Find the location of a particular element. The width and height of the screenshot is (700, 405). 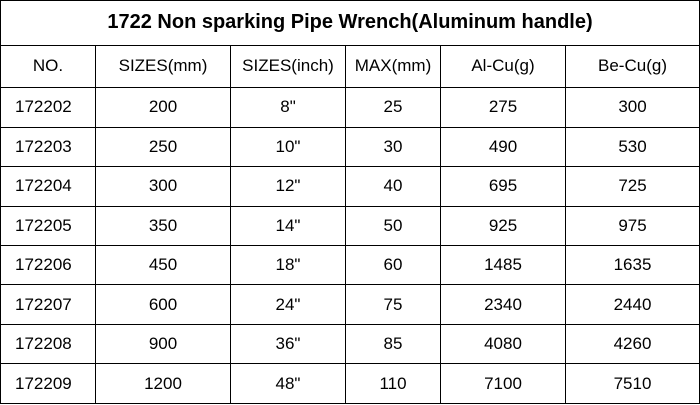

data-cell: 40 is located at coordinates (393, 186).